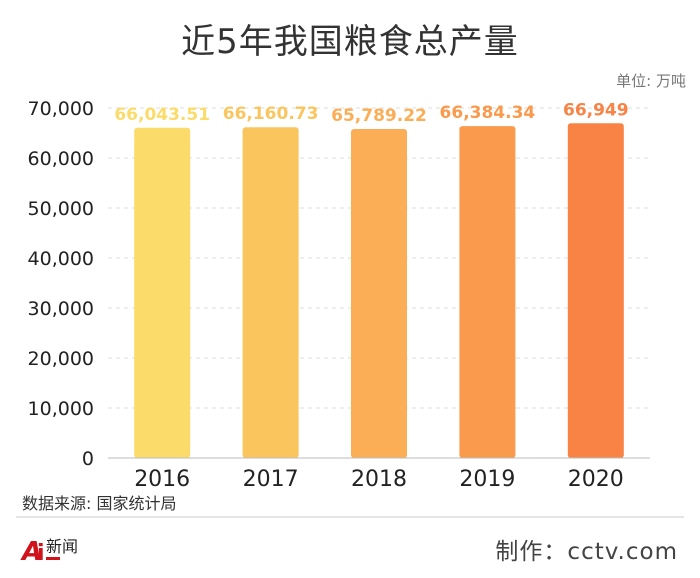  Describe the element at coordinates (595, 290) in the screenshot. I see `bar-2020` at that location.